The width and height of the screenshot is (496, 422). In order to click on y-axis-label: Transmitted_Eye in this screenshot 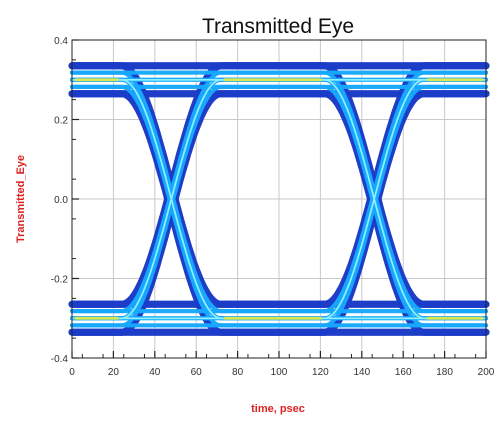, I will do `click(21, 199)`.